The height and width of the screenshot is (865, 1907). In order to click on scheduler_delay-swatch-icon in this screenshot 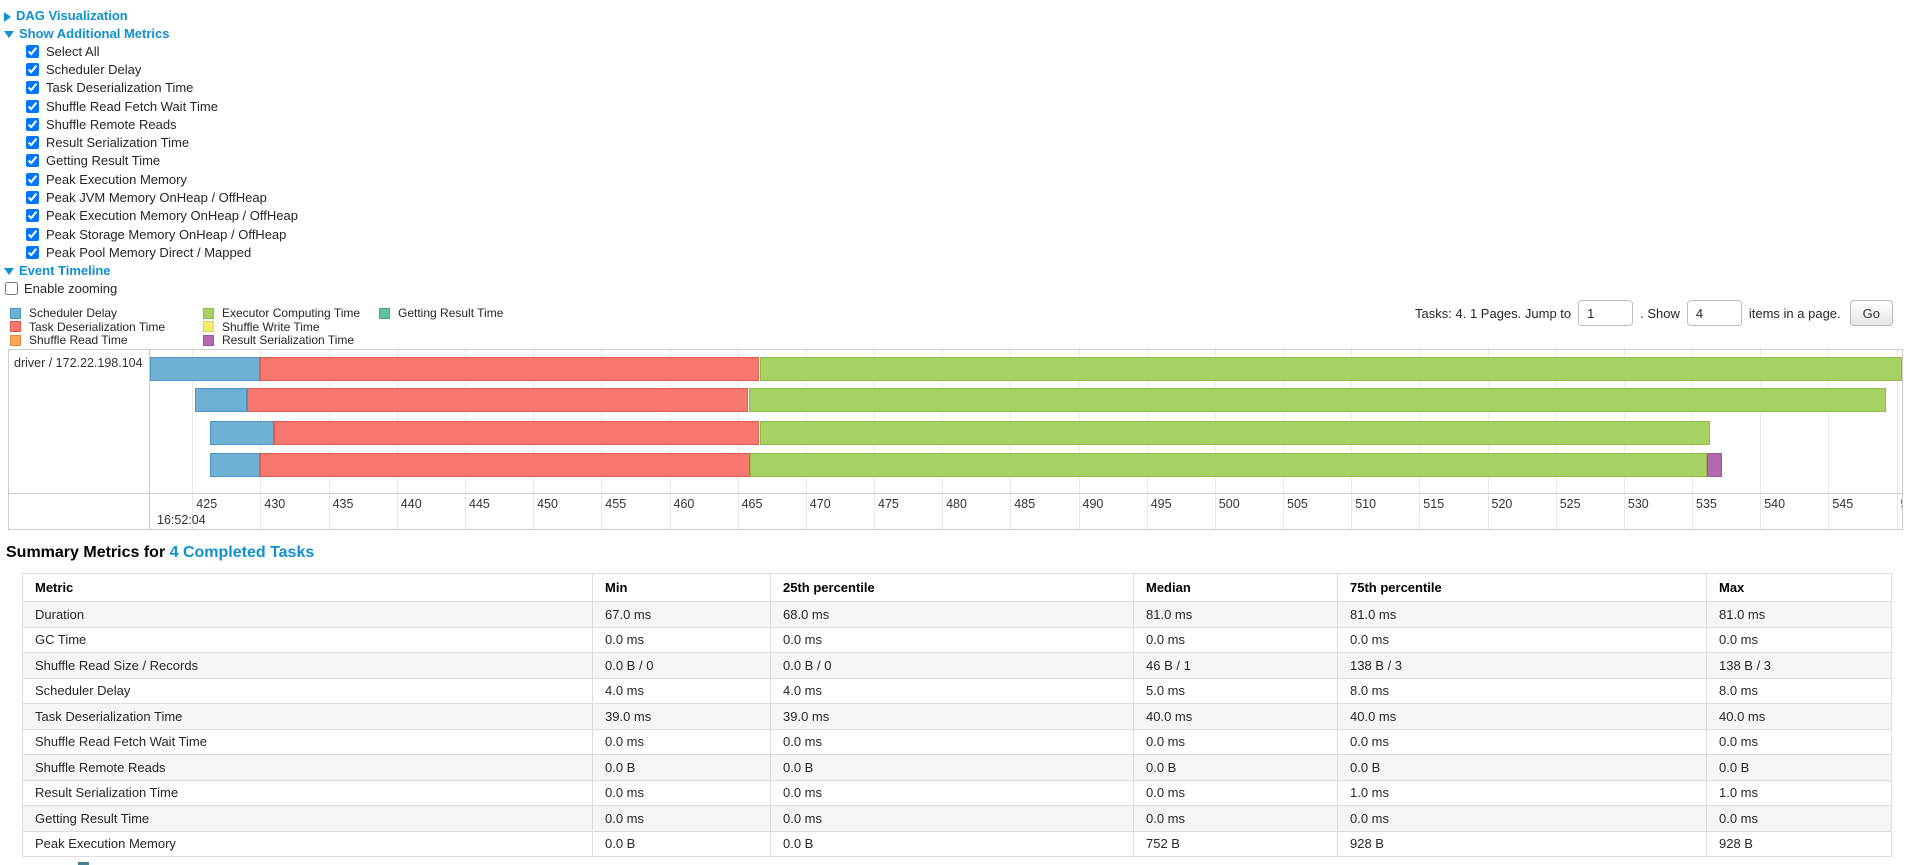, I will do `click(15, 313)`.